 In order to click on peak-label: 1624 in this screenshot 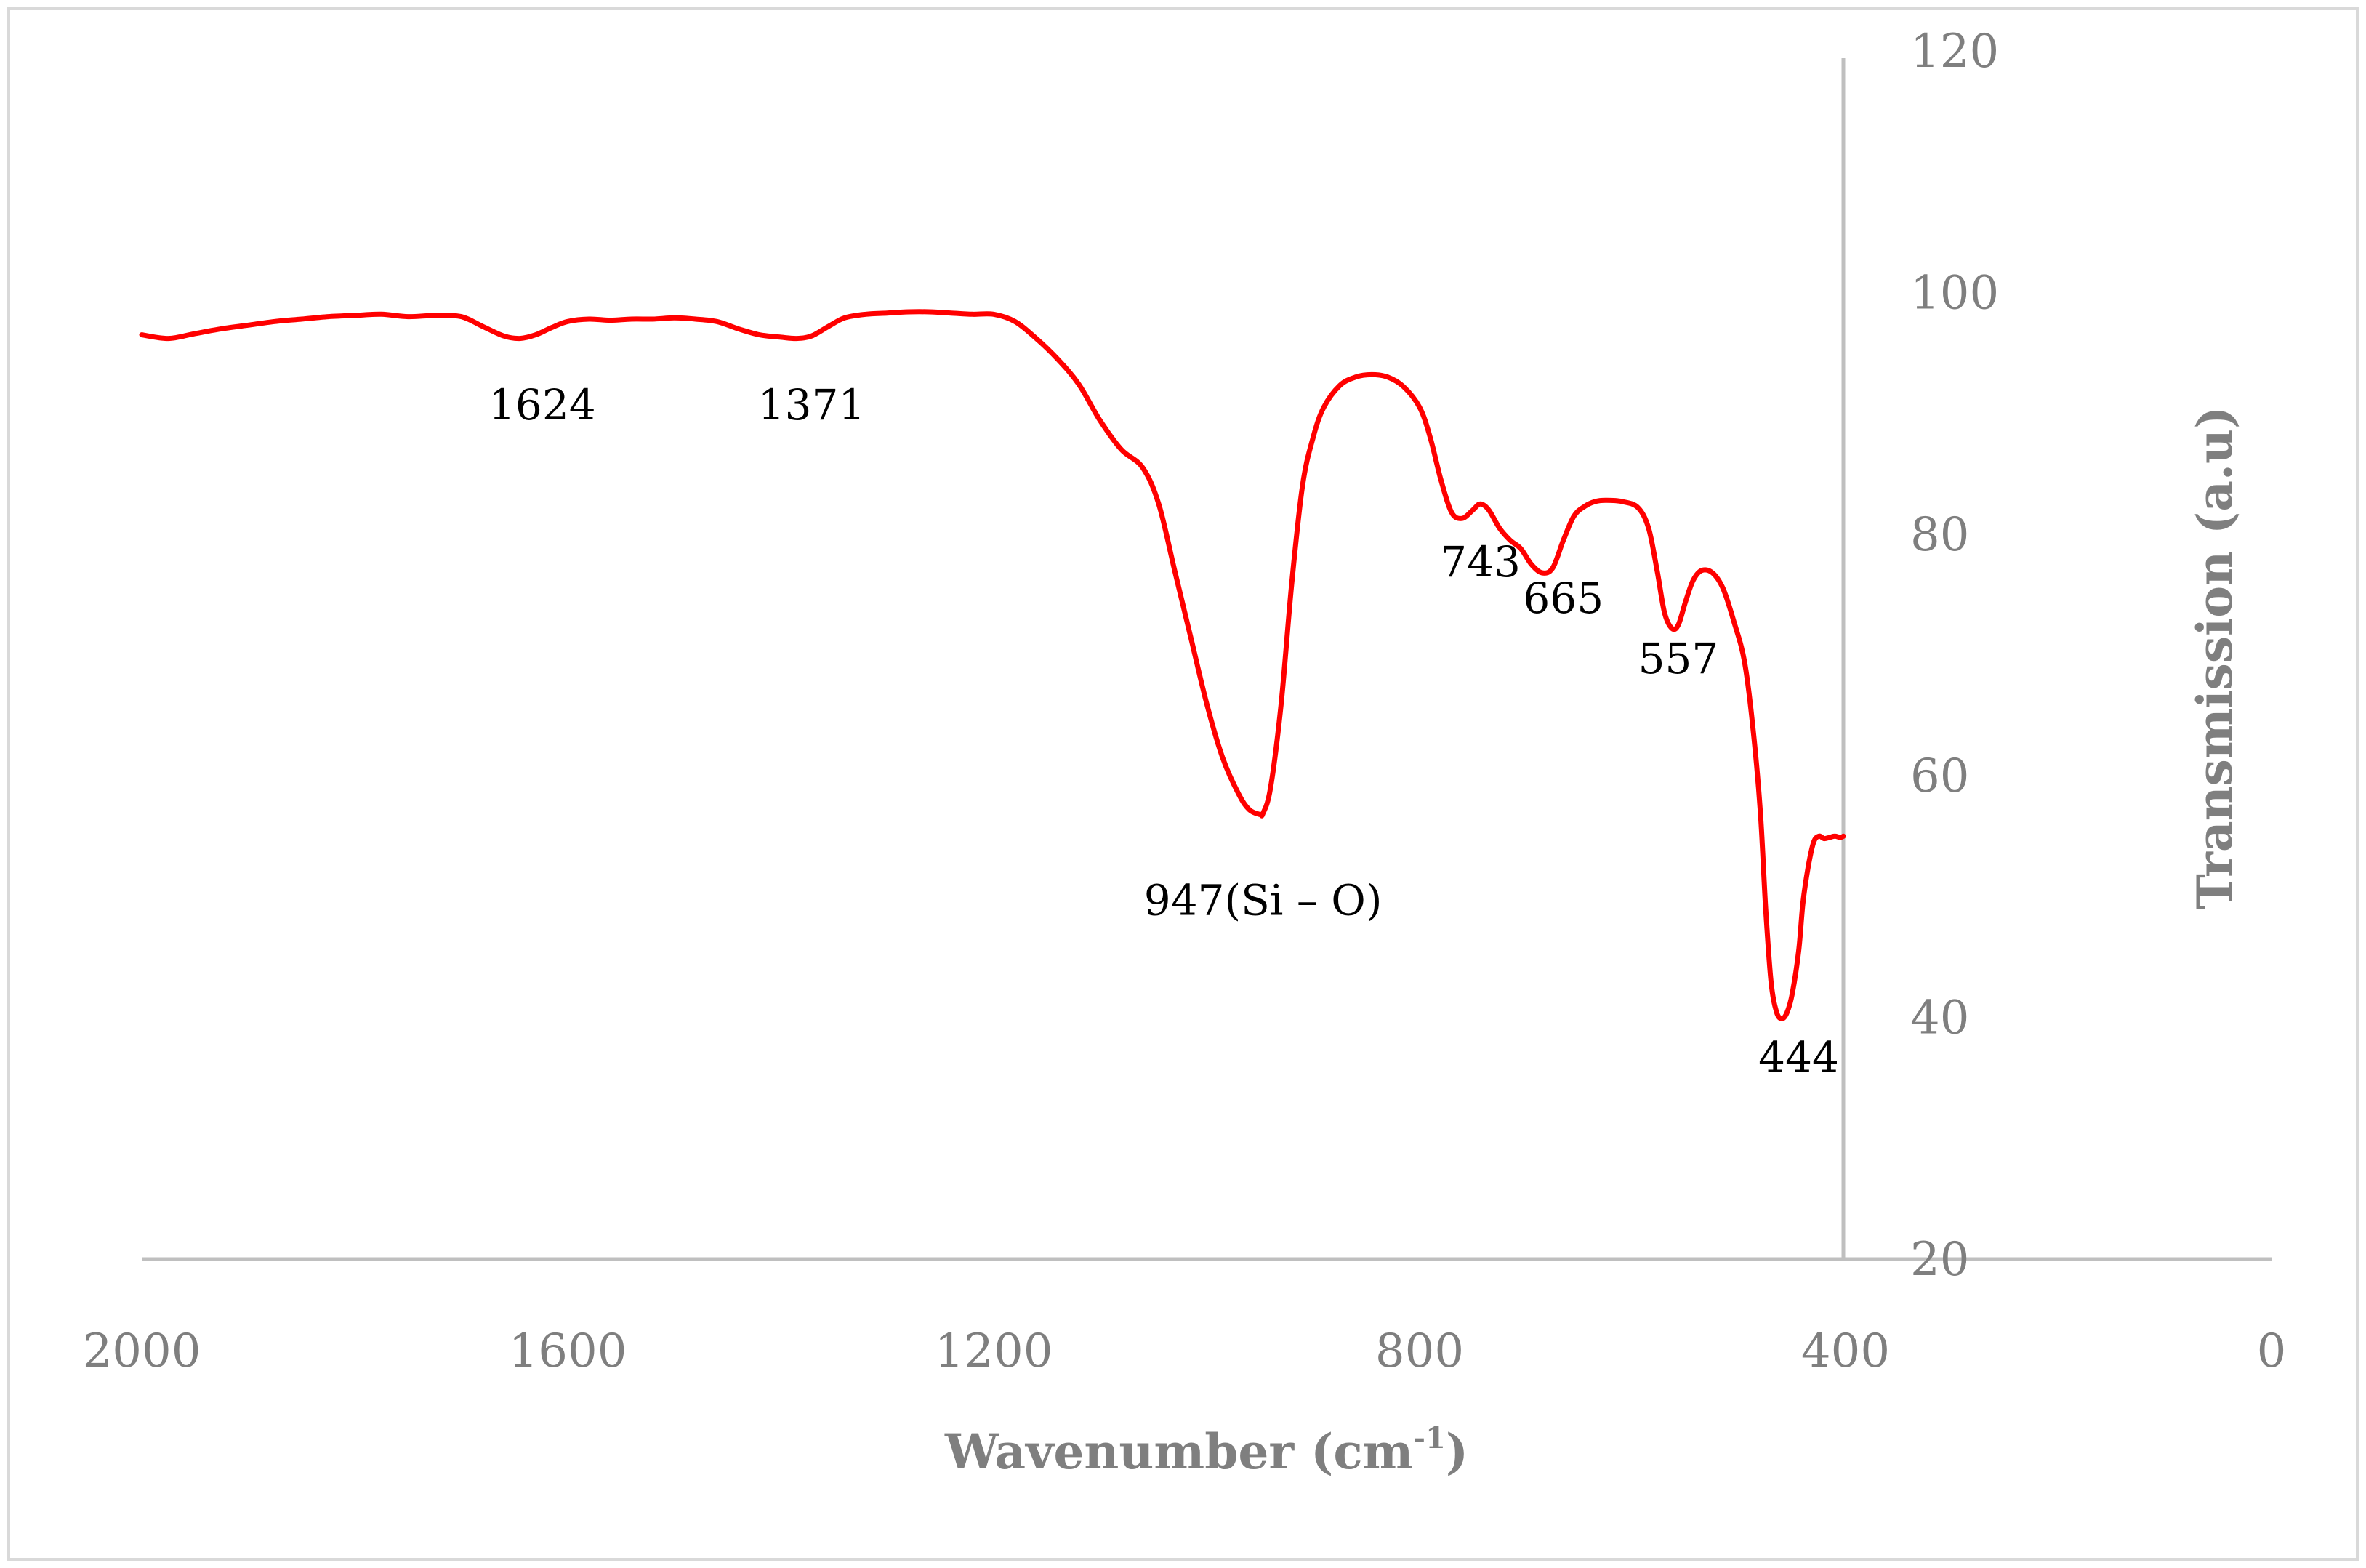, I will do `click(542, 405)`.